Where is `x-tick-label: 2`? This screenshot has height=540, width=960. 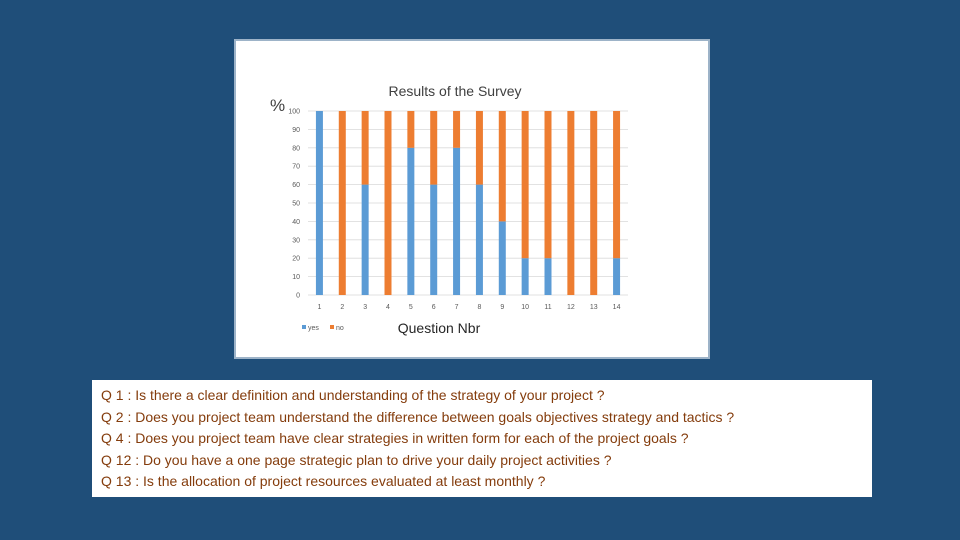
x-tick-label: 2 is located at coordinates (342, 307).